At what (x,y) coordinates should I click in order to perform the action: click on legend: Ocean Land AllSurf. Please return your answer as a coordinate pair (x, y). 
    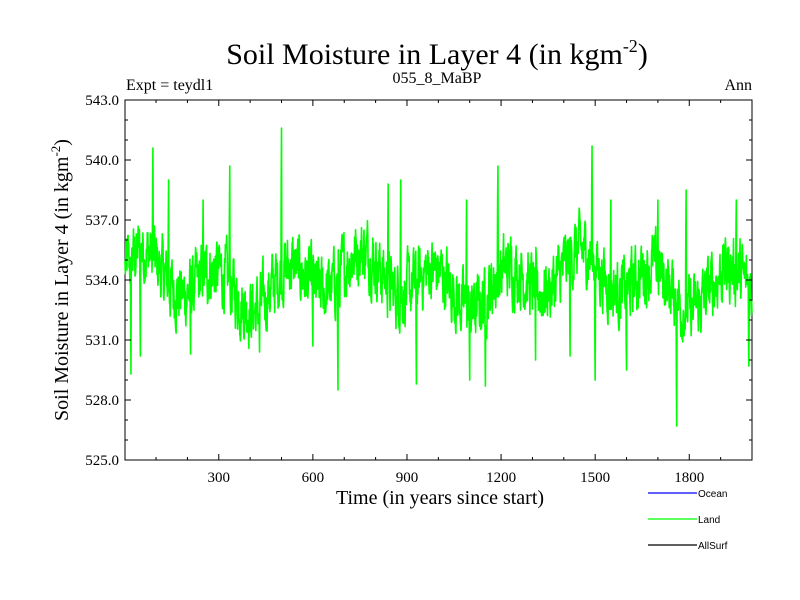
    Looking at the image, I should click on (688, 520).